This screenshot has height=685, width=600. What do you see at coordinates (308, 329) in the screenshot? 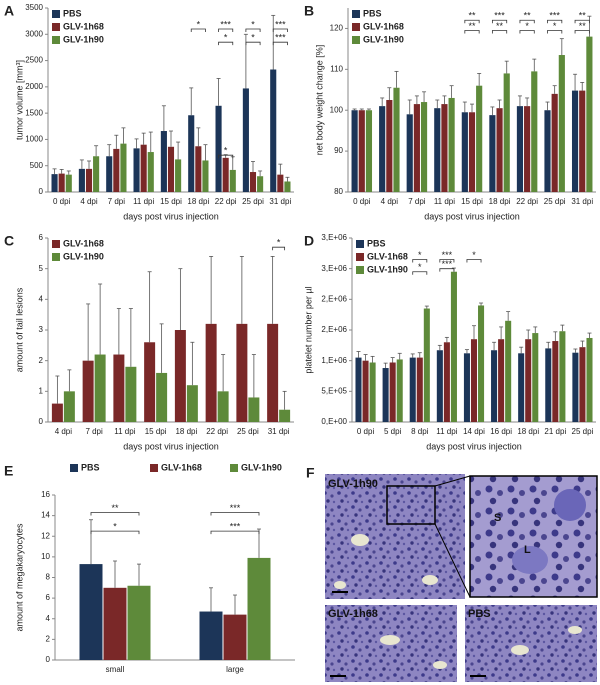
I see `y-axis-title: platelet number per µl` at bounding box center [308, 329].